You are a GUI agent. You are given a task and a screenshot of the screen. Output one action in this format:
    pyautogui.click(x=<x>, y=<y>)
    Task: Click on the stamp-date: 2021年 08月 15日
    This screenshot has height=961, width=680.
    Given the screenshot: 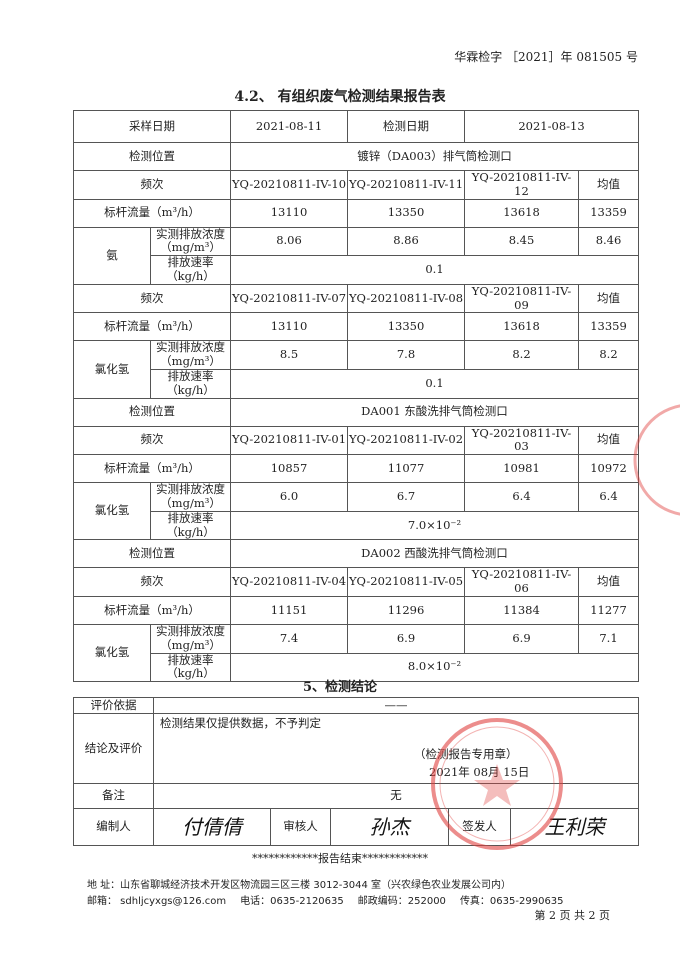 What is the action you would take?
    pyautogui.click(x=479, y=772)
    